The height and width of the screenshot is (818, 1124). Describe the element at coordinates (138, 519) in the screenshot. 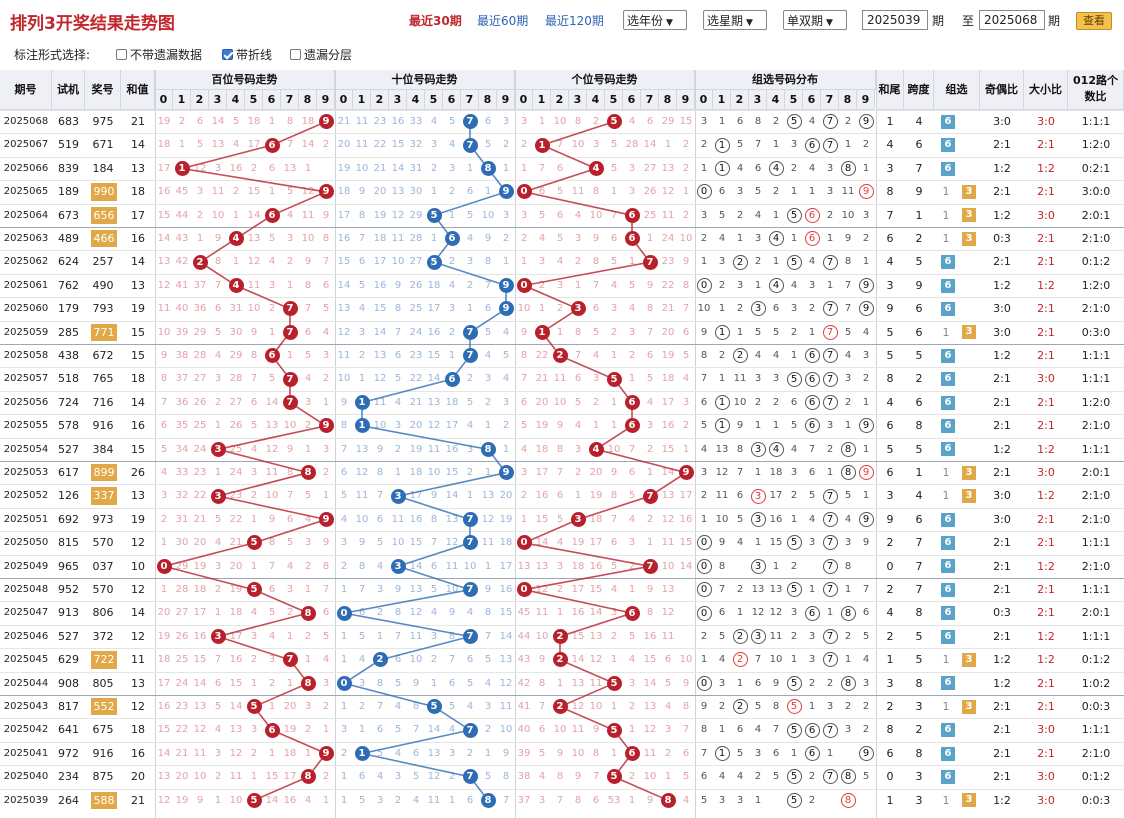

I see `sum-value: 19` at that location.